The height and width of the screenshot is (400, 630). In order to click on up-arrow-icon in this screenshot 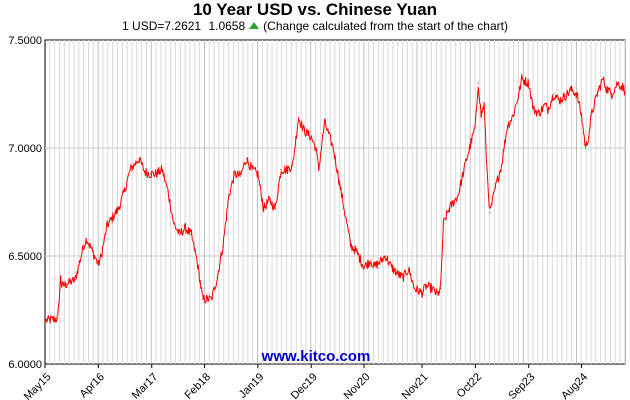, I will do `click(254, 25)`.